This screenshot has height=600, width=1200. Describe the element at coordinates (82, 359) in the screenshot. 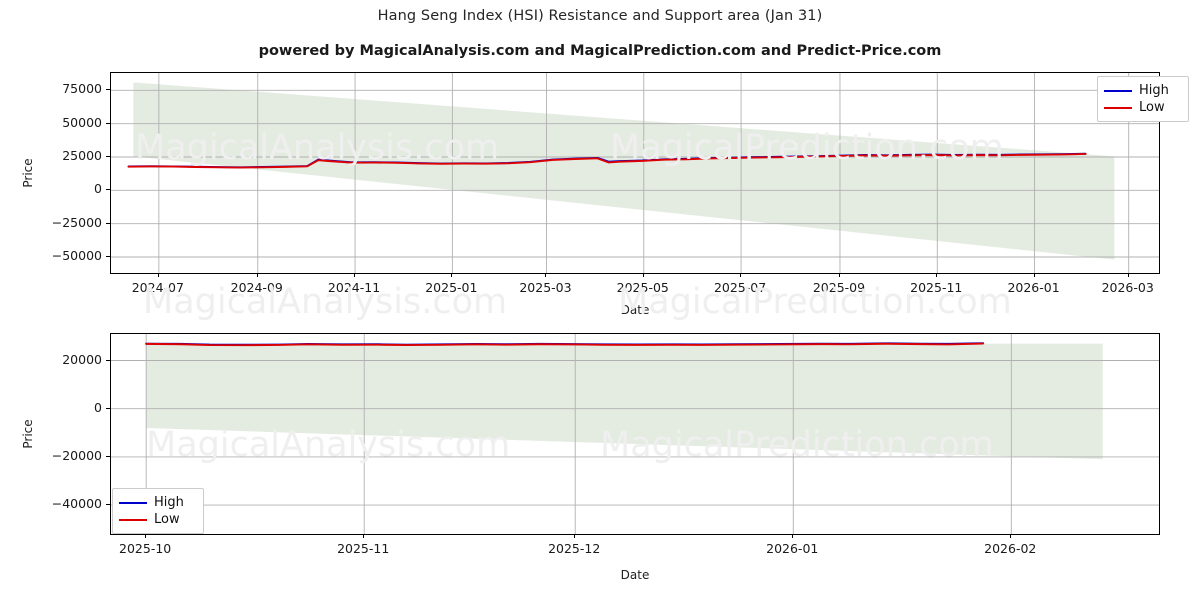

I see `y-tick-label: 20000` at that location.